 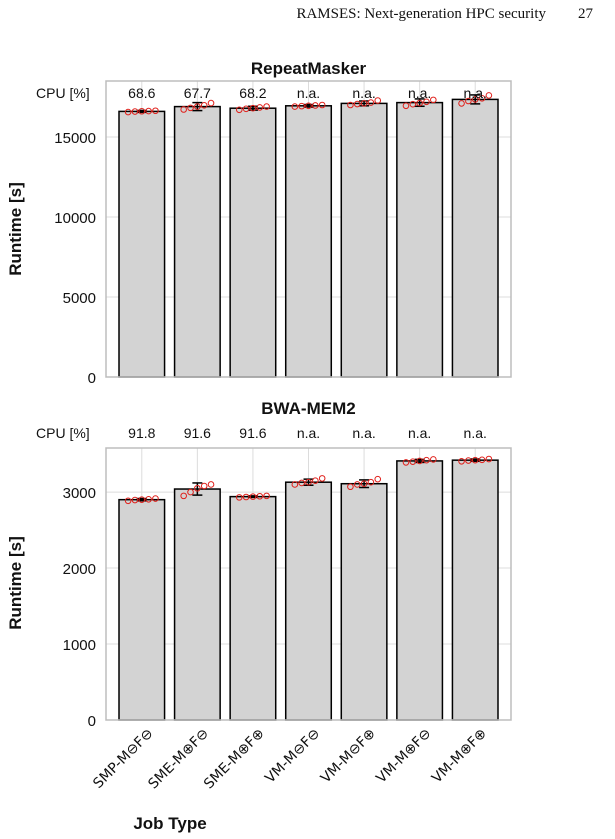 What do you see at coordinates (141, 433) in the screenshot?
I see `cpu-value-label: 91.8` at bounding box center [141, 433].